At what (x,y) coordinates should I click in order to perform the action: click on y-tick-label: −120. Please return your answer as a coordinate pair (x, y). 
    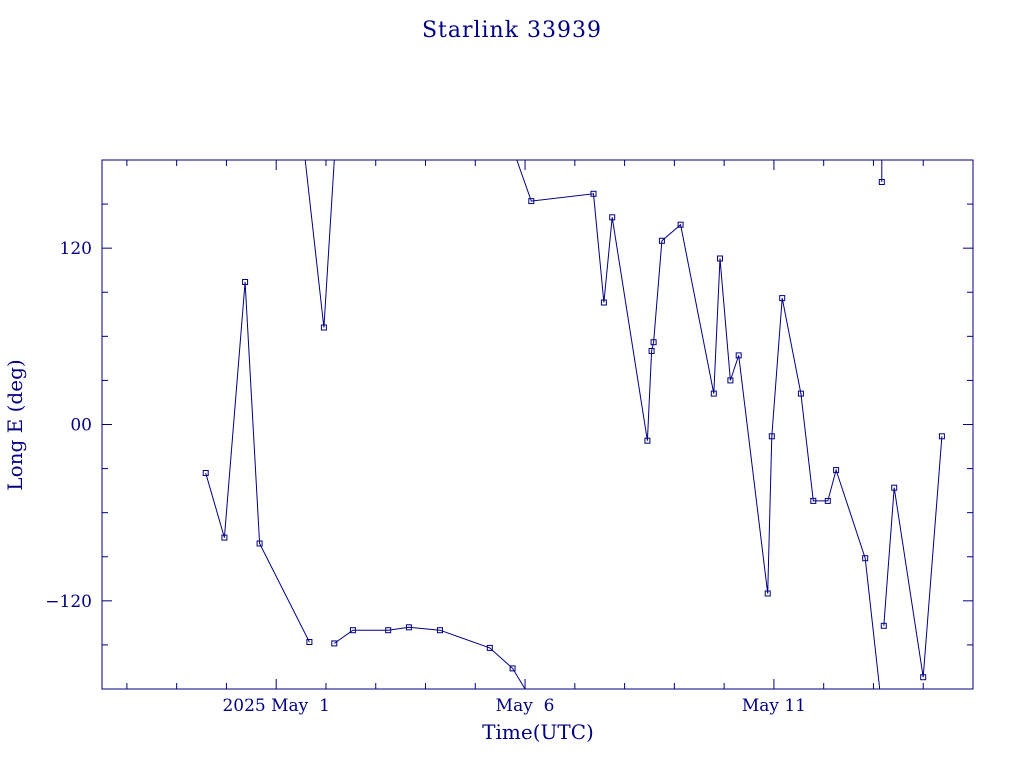
    Looking at the image, I should click on (68, 602).